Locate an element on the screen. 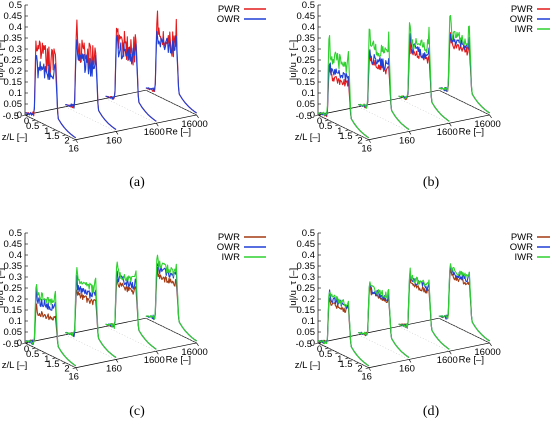 This screenshot has width=550, height=426. x-tick-label: 16 is located at coordinates (73, 149).